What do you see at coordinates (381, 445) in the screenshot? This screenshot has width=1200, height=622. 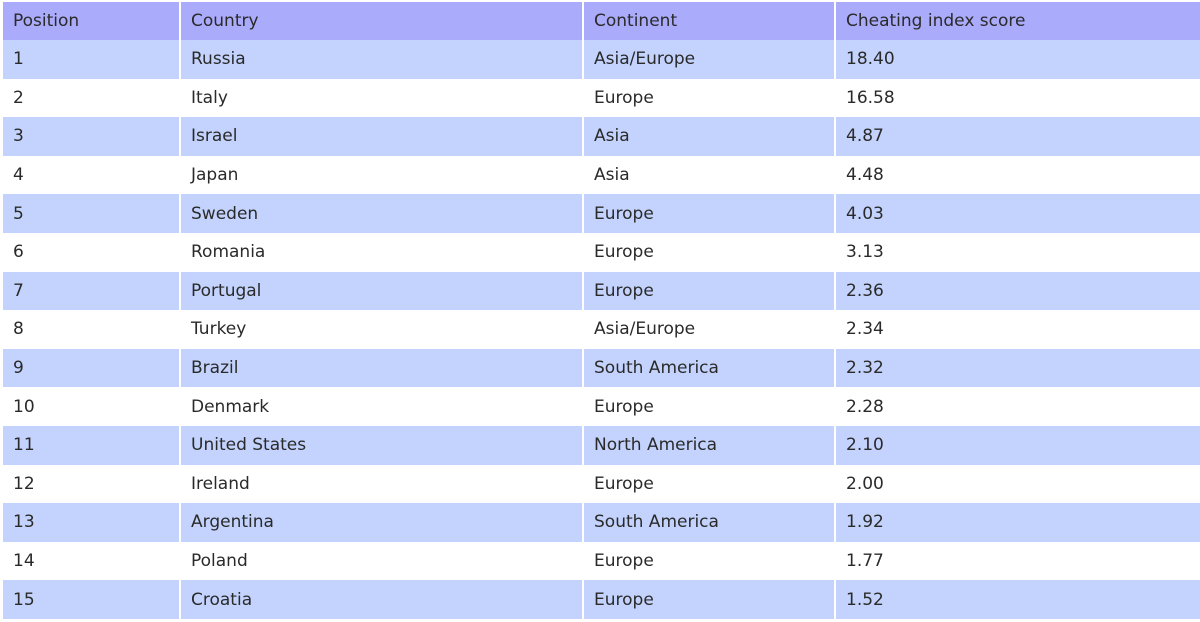 I see `table-cell: United States` at bounding box center [381, 445].